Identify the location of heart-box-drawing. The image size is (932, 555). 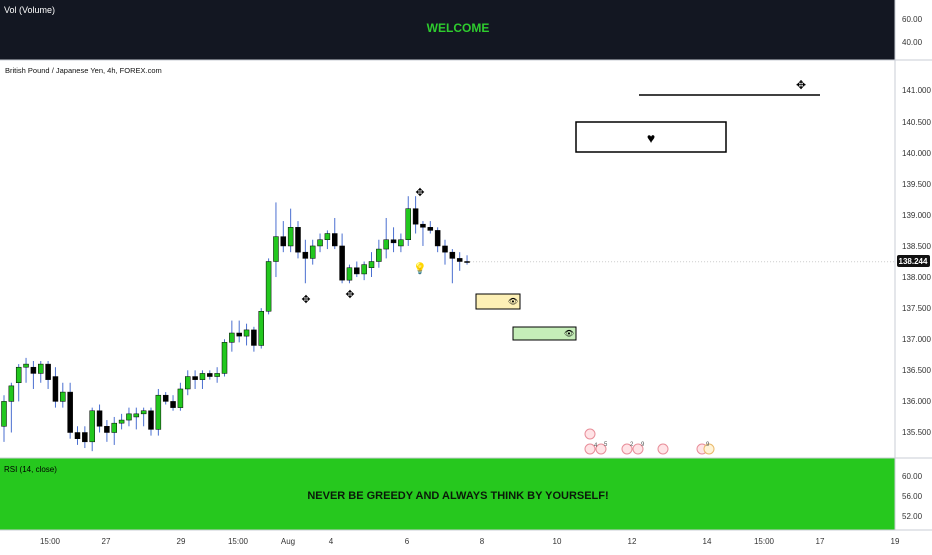
(651, 137).